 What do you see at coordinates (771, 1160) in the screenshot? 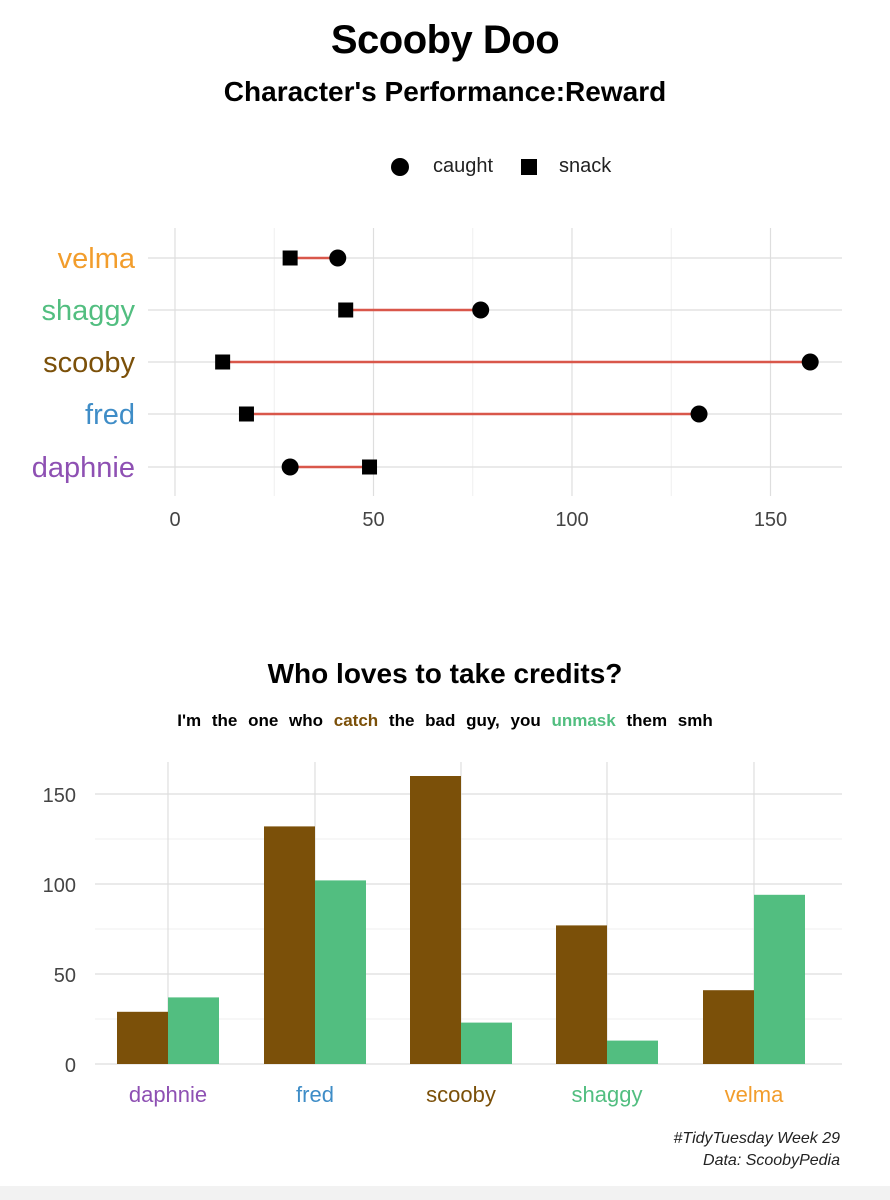
I see `caption-source: Data: ScoobyPedia` at bounding box center [771, 1160].